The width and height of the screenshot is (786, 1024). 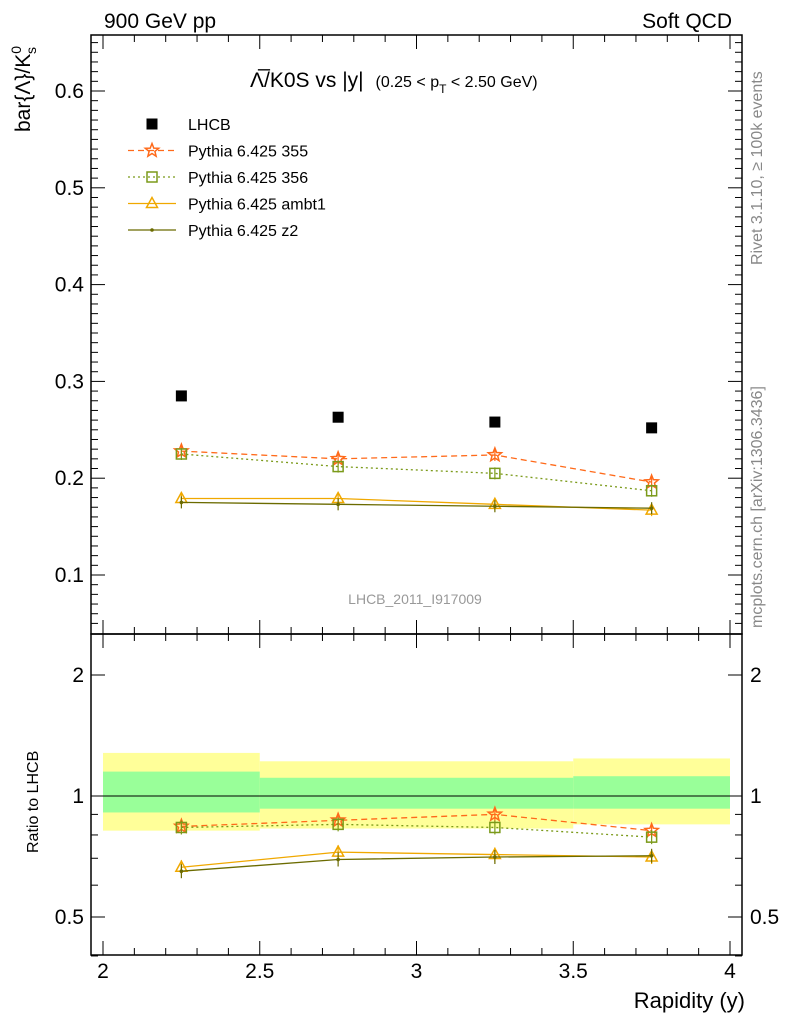 I want to click on main-y-tick-label: 0.3, so click(x=69, y=381).